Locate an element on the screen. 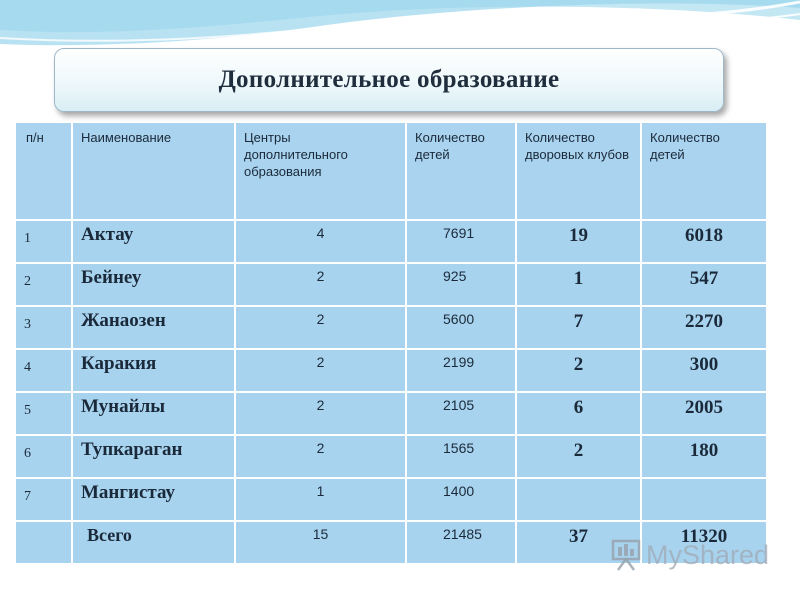  cell-name: Каракия is located at coordinates (153, 370).